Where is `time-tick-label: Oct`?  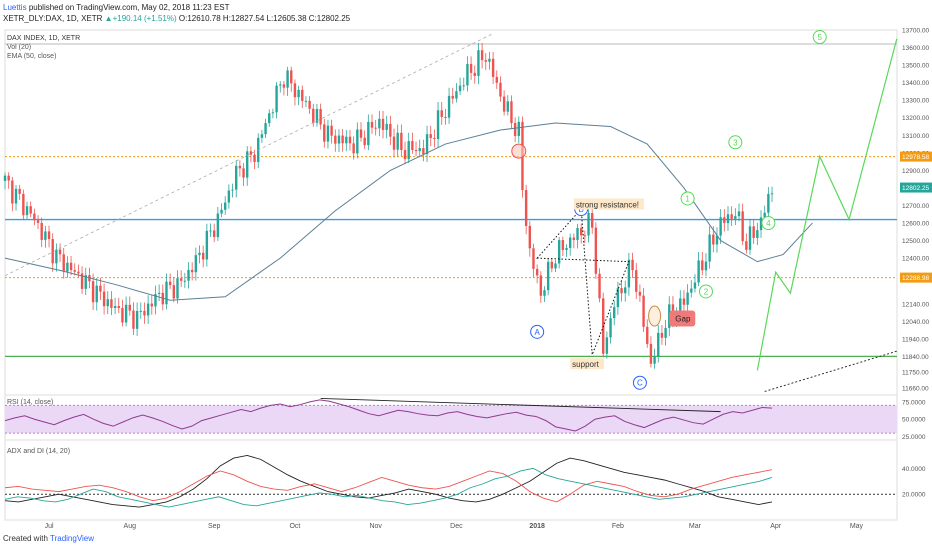
time-tick-label: Oct is located at coordinates (294, 526).